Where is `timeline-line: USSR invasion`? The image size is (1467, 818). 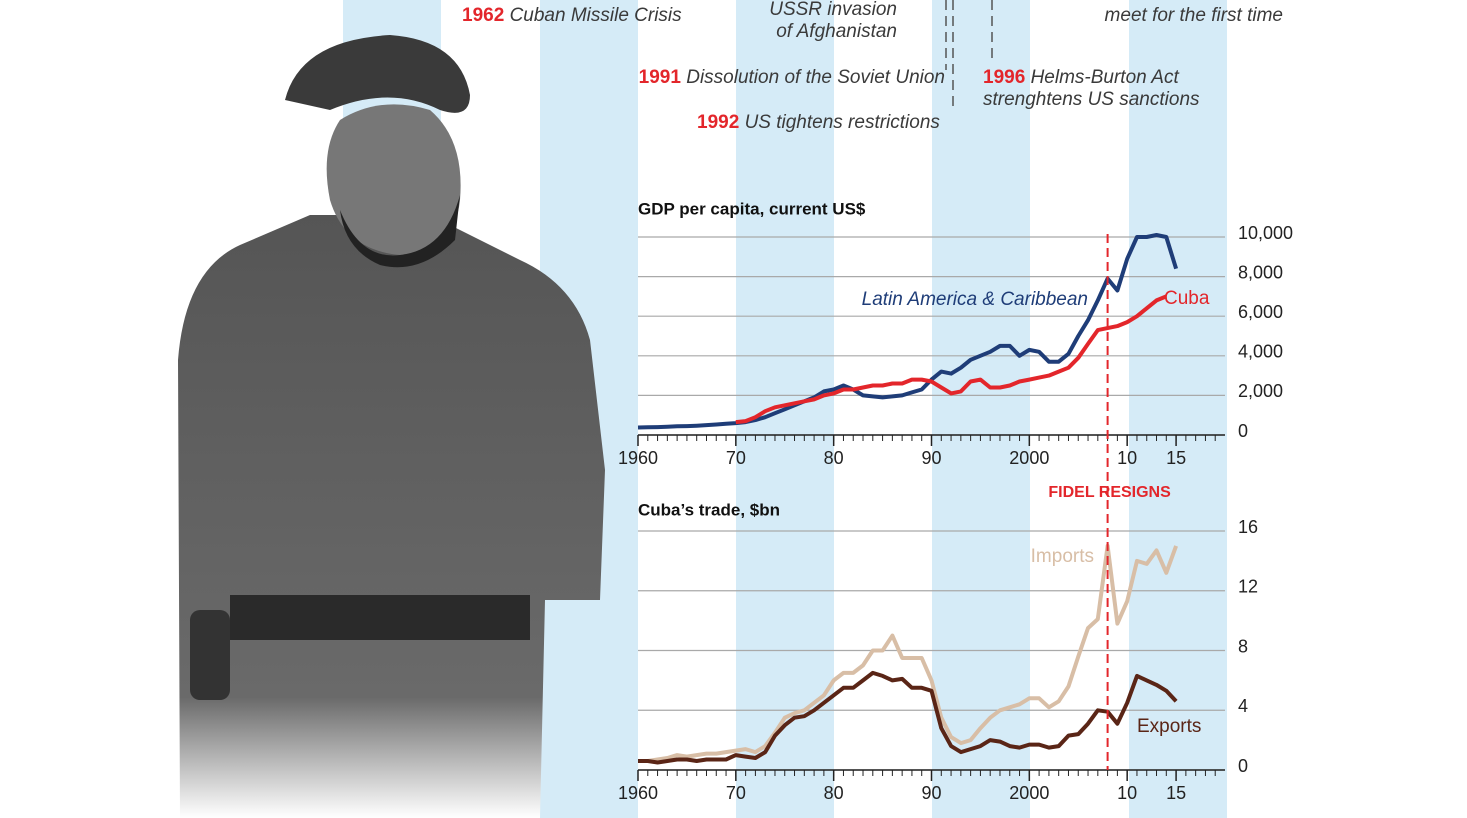 timeline-line: USSR invasion is located at coordinates (833, 10).